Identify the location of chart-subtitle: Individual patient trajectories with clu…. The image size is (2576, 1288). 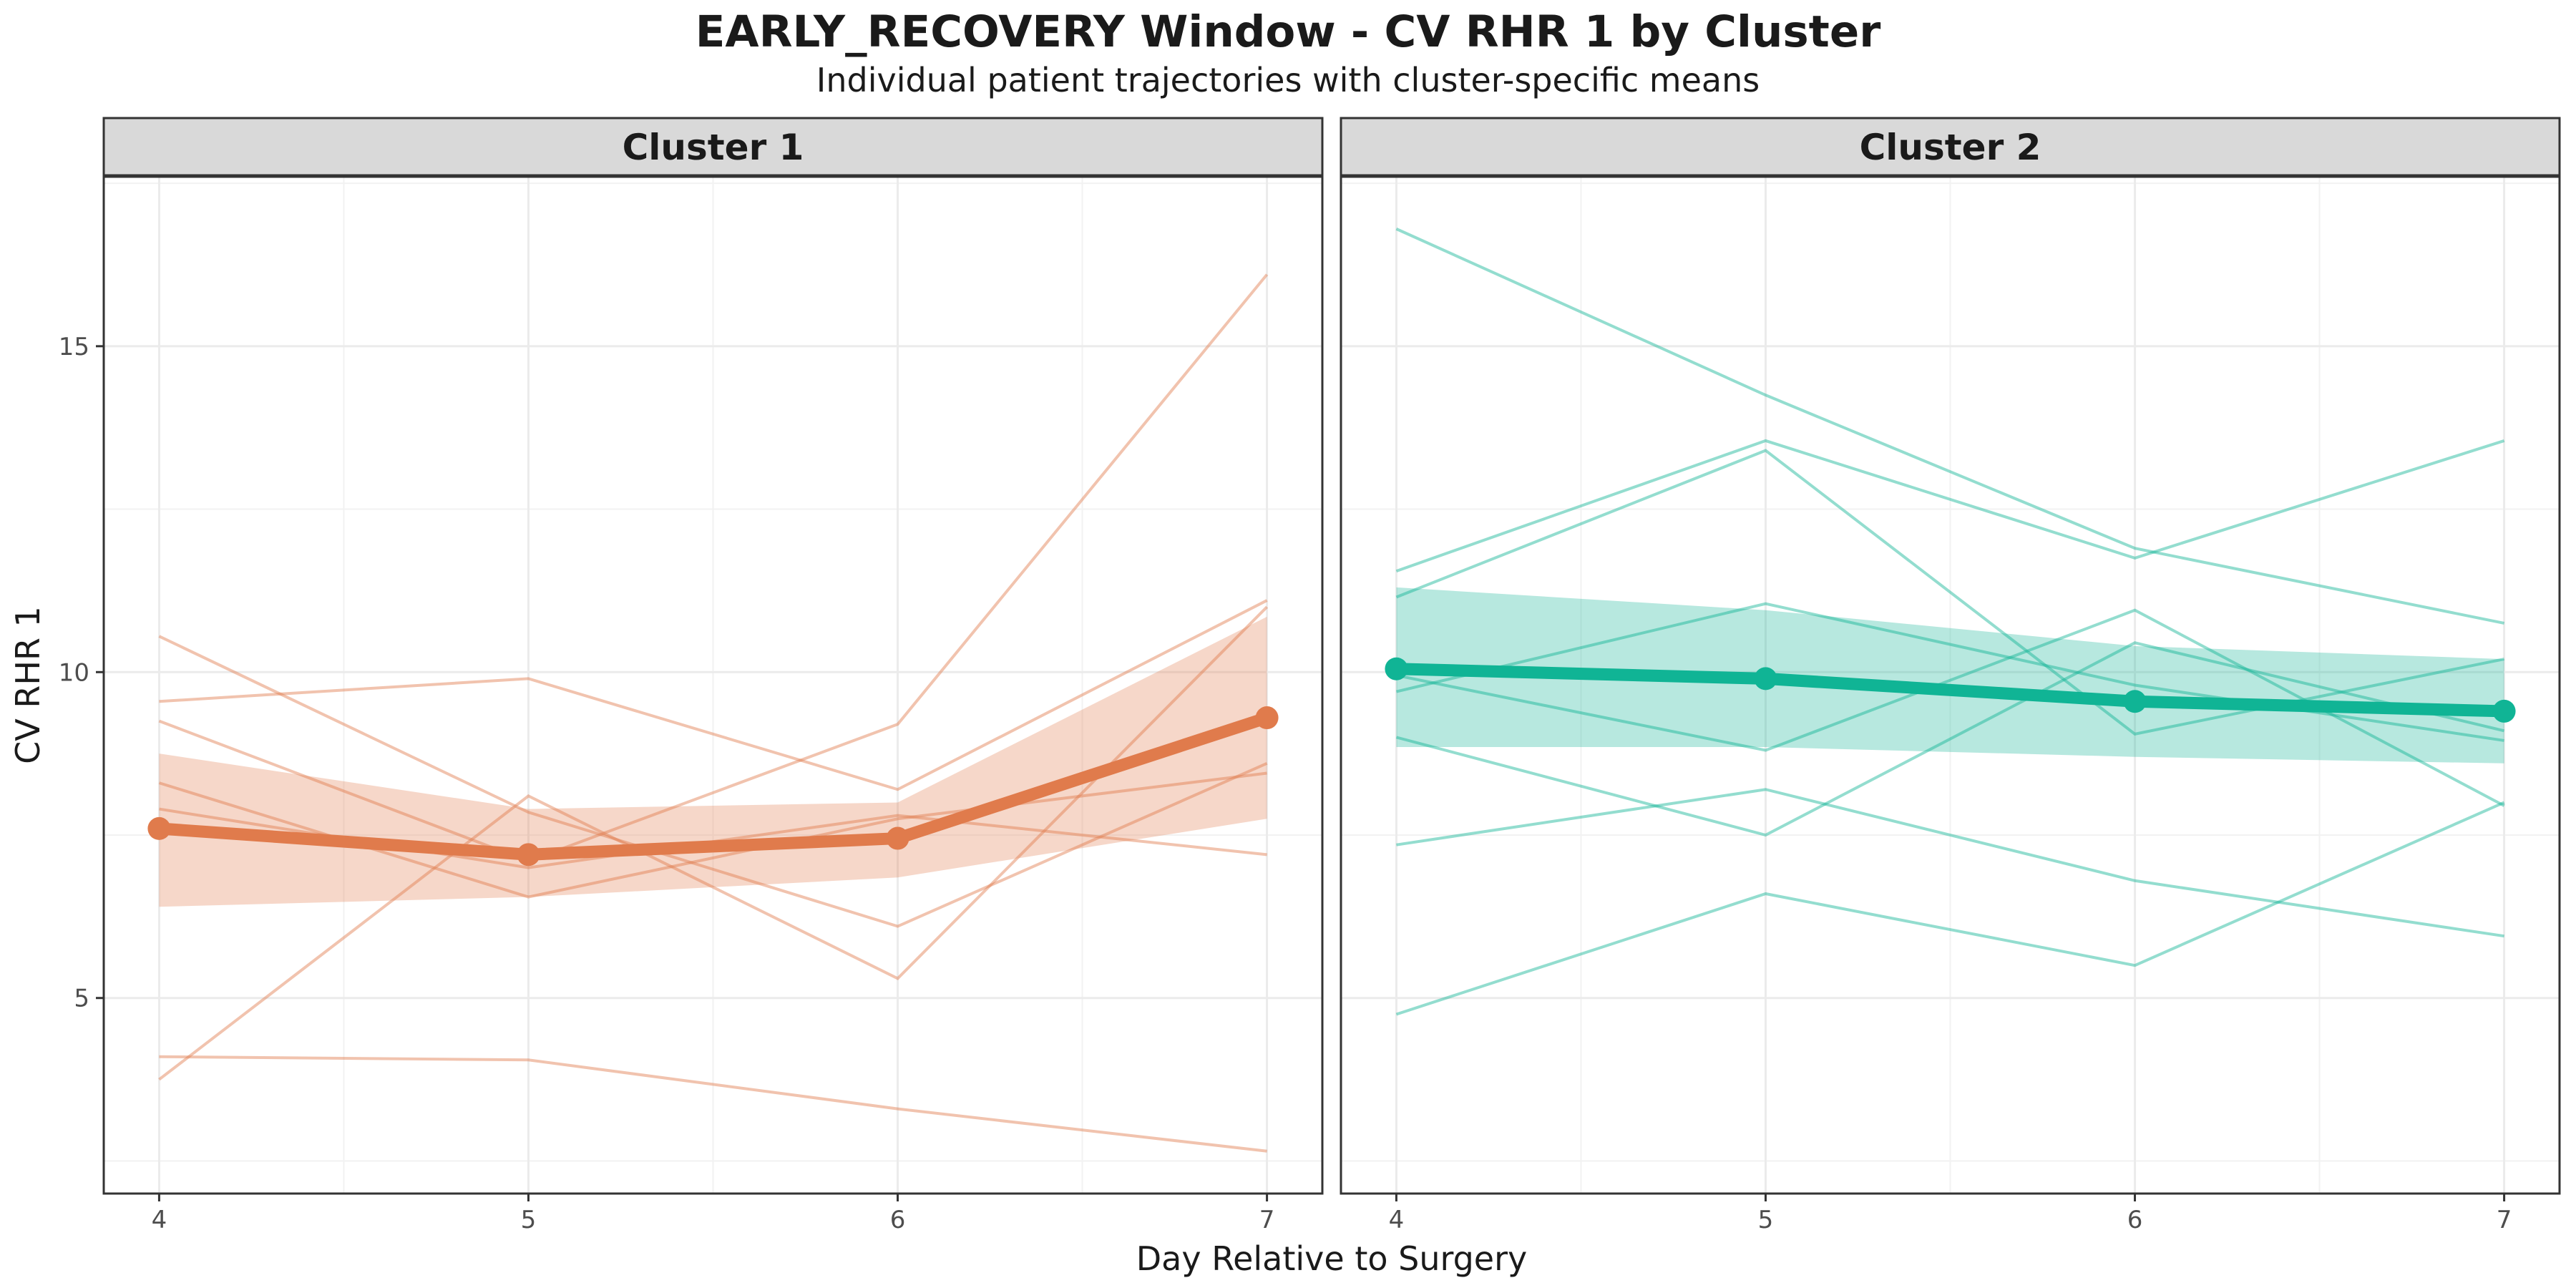
(1288, 80).